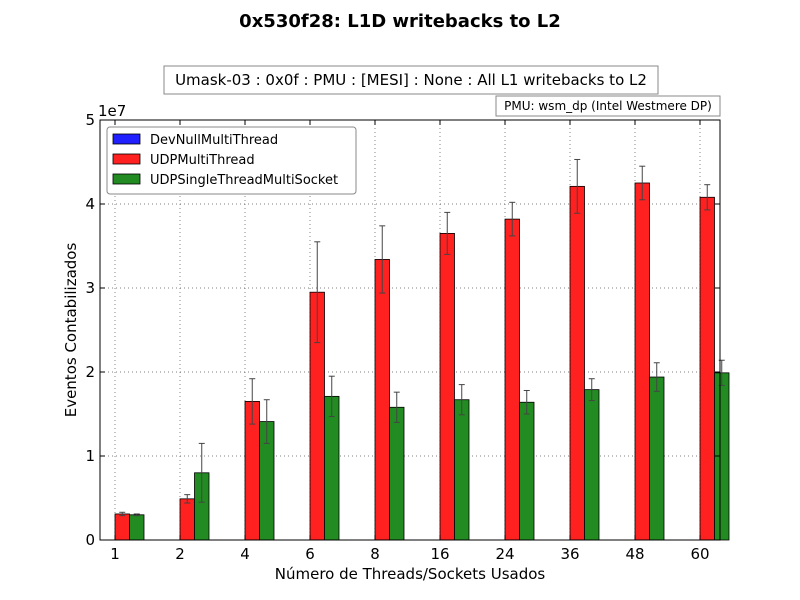 The height and width of the screenshot is (600, 800). Describe the element at coordinates (71, 330) in the screenshot. I see `y-axis-label: Eventos Contabilizados` at that location.